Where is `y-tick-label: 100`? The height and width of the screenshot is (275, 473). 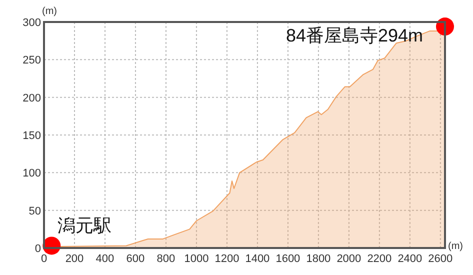
y-tick-label: 100 is located at coordinates (31, 174).